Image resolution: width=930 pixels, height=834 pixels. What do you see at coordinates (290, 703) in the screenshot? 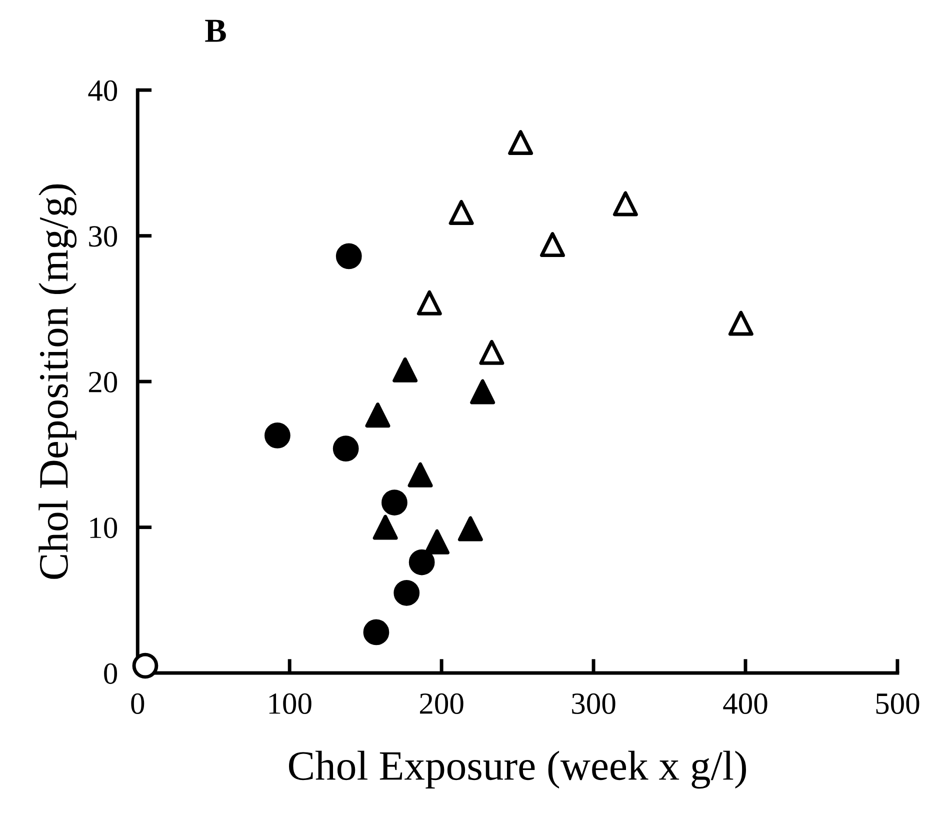
I see `x-tick-label: 100` at bounding box center [290, 703].